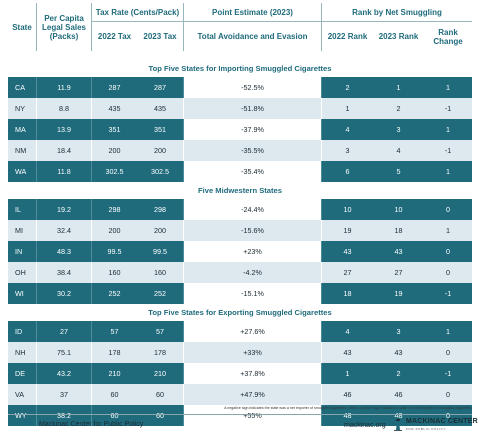  What do you see at coordinates (347, 36) in the screenshot?
I see `header-2022-rank: 2022 Rank` at bounding box center [347, 36].